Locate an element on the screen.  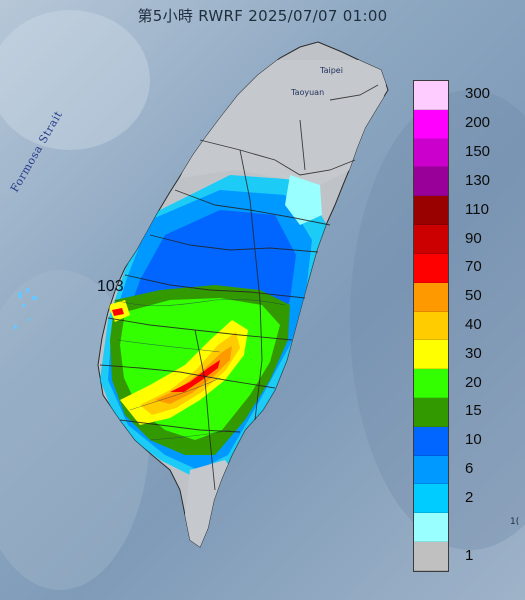
rain-area-50mm is located at coordinates (193, 375).